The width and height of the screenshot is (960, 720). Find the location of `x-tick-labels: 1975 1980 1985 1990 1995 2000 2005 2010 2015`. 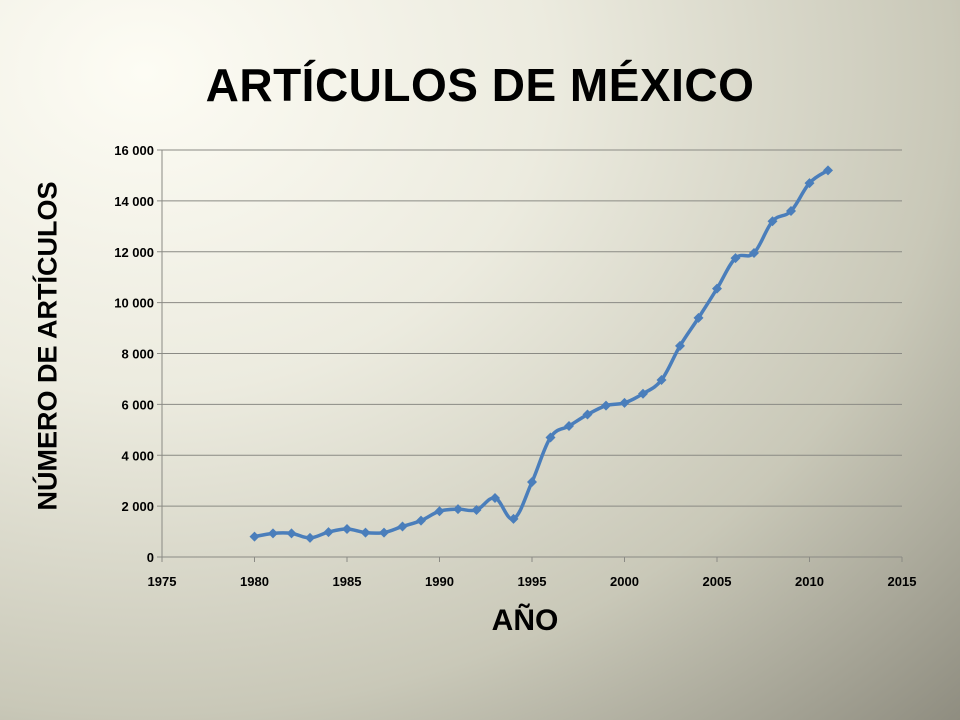

x-tick-labels: 1975 1980 1985 1990 1995 2000 2005 2010 2015 is located at coordinates (532, 581).